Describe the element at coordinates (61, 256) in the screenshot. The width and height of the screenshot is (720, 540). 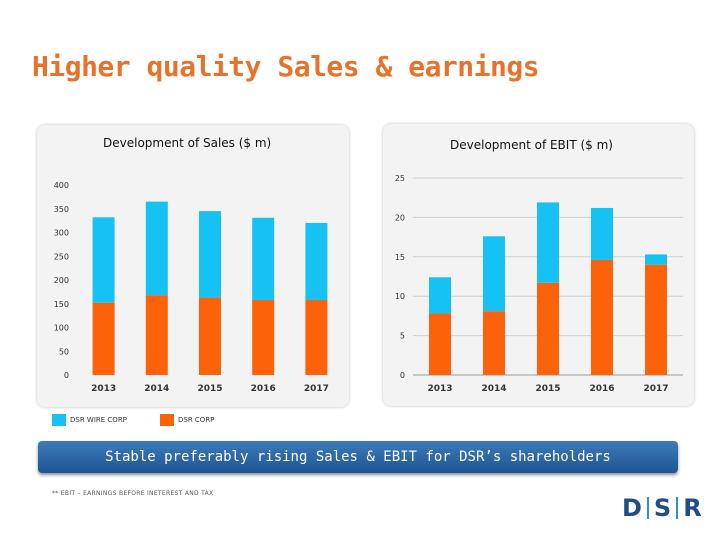
I see `y-tick-label: 250` at that location.